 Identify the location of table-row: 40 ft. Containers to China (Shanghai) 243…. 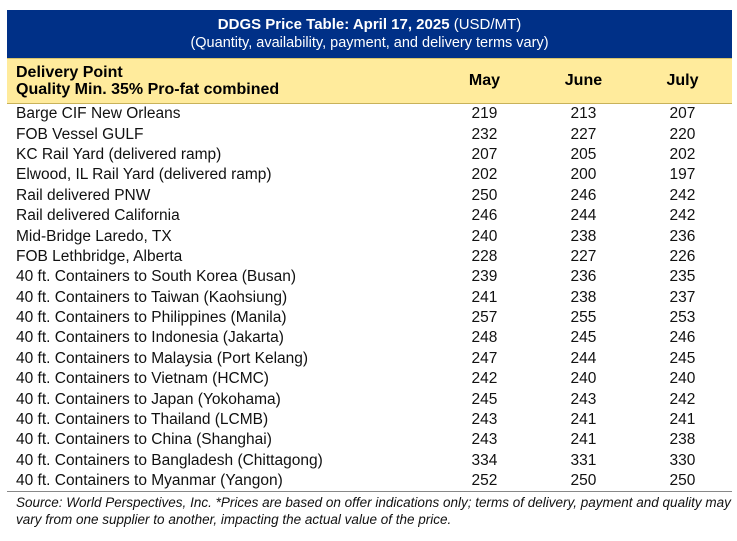
(369, 440).